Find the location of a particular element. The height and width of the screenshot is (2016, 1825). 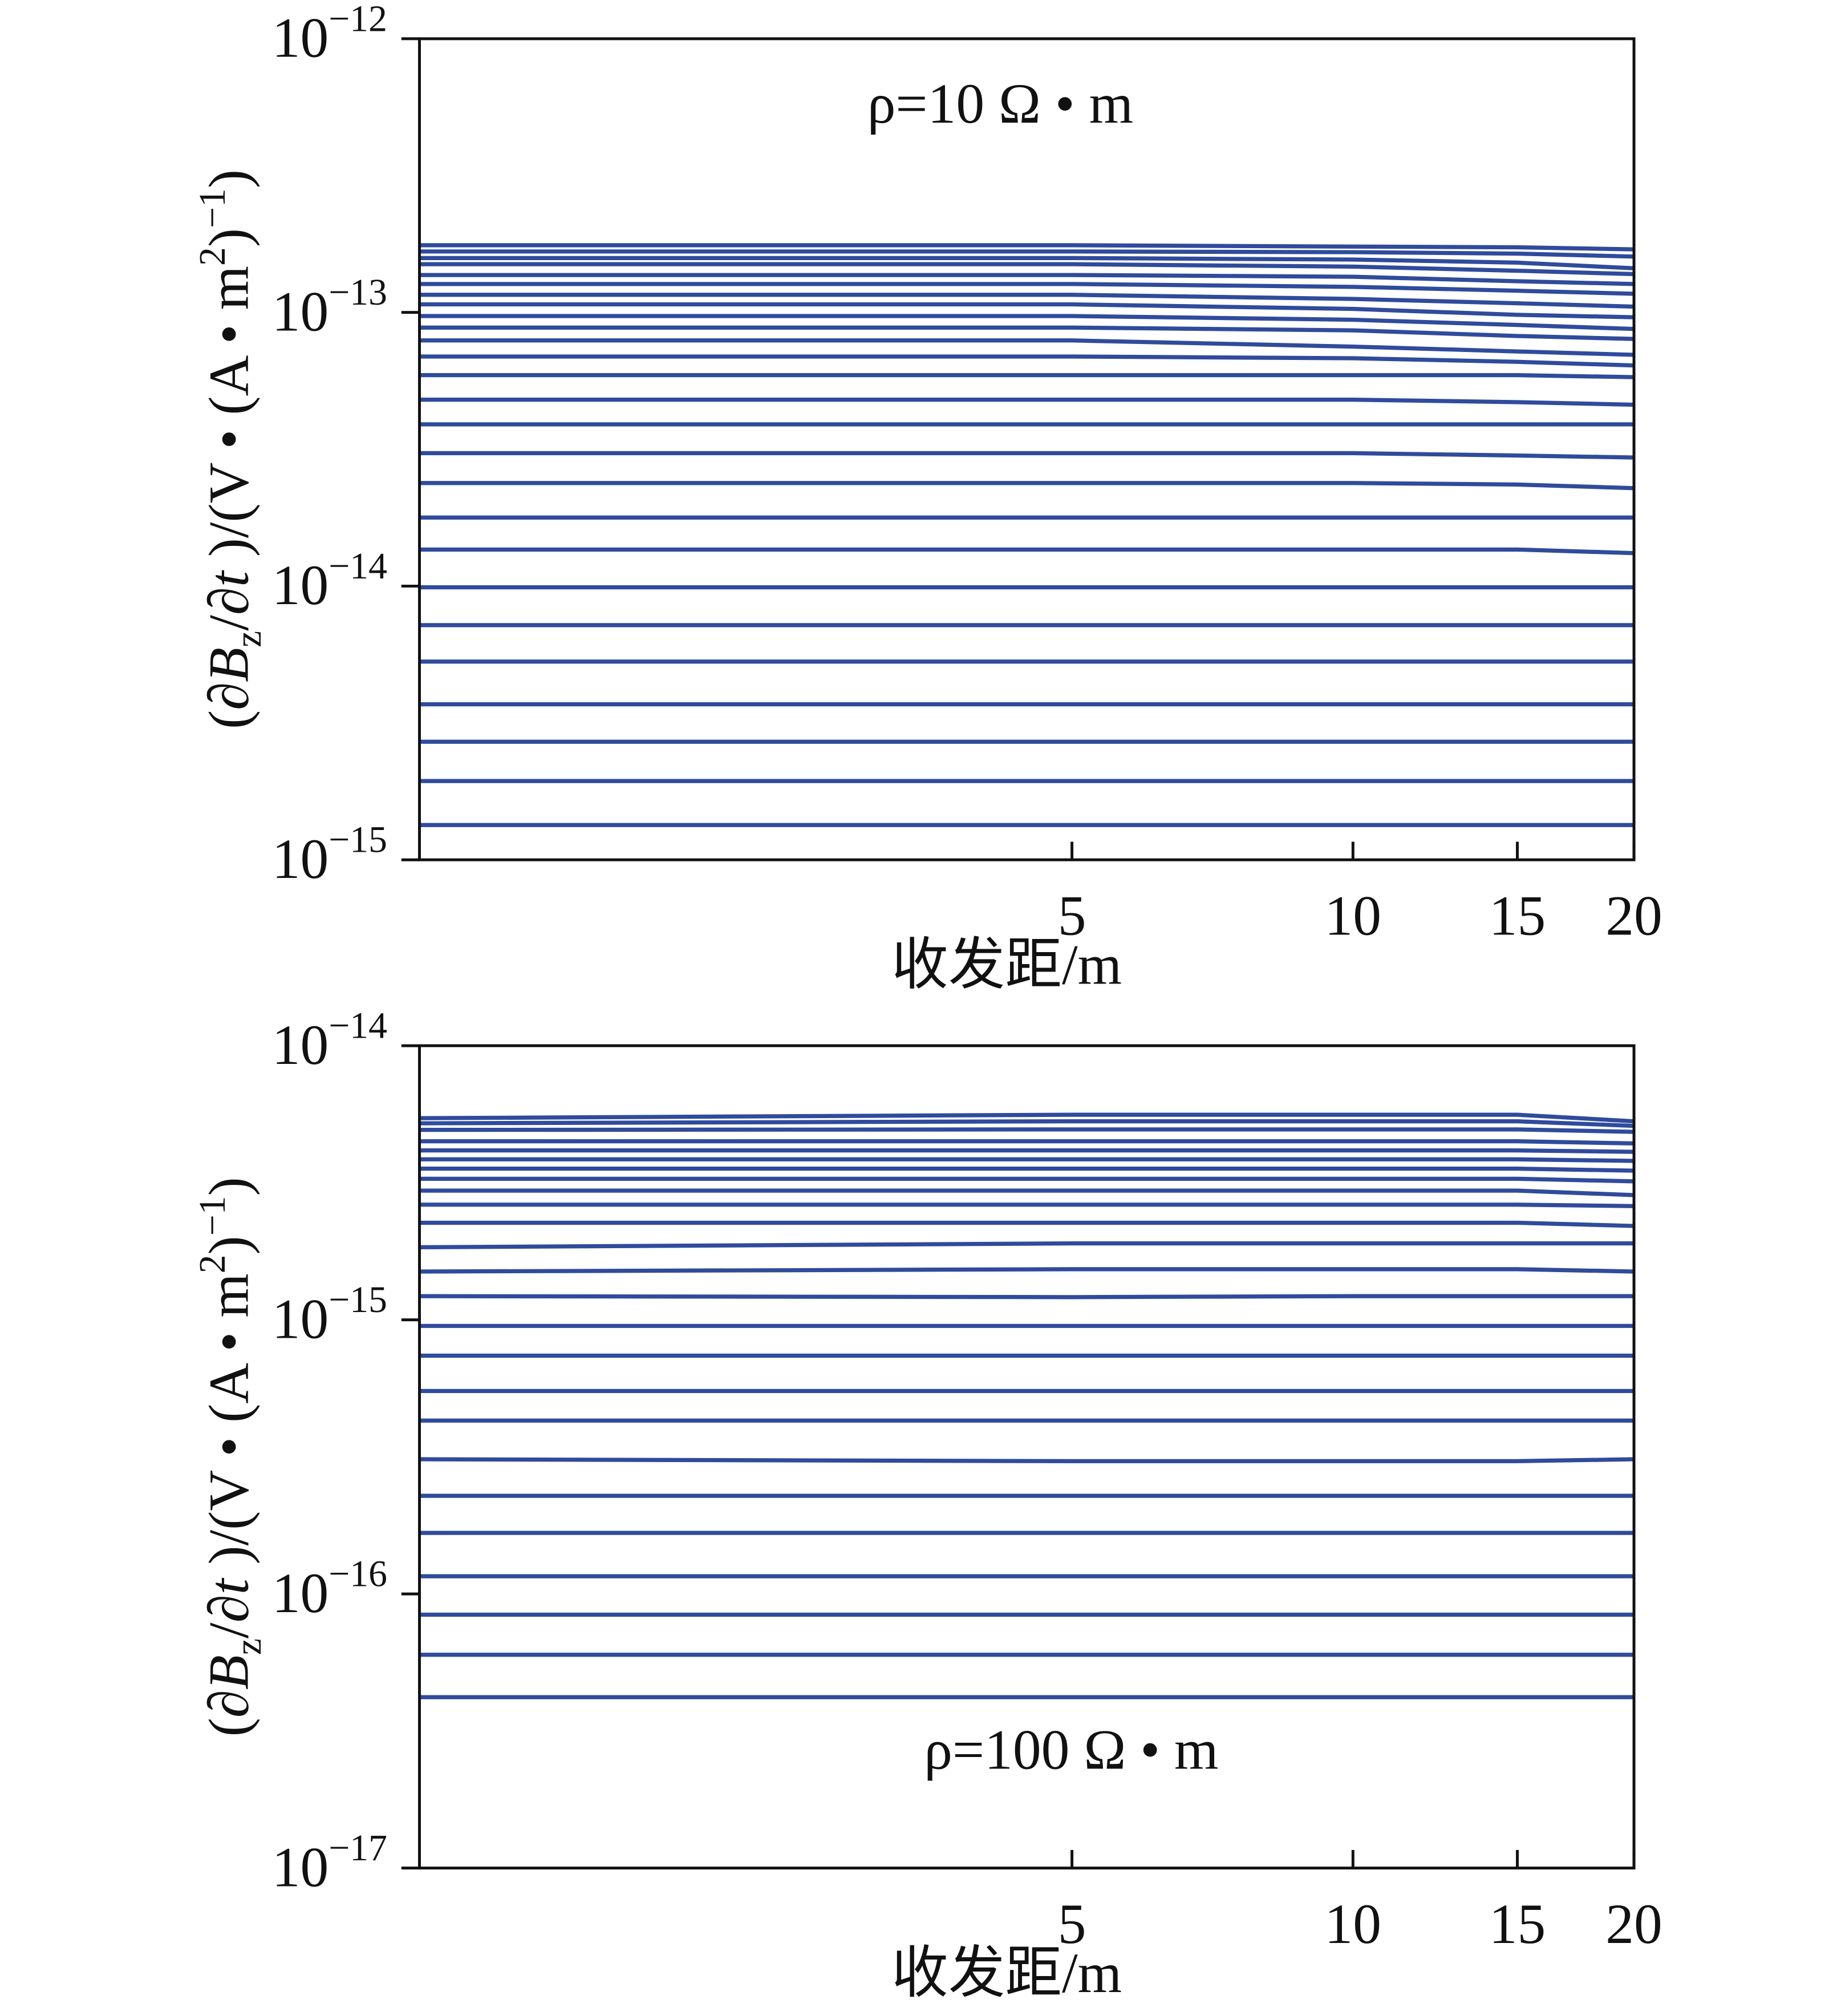

y-tick-label: 10−16 is located at coordinates (329, 1589).